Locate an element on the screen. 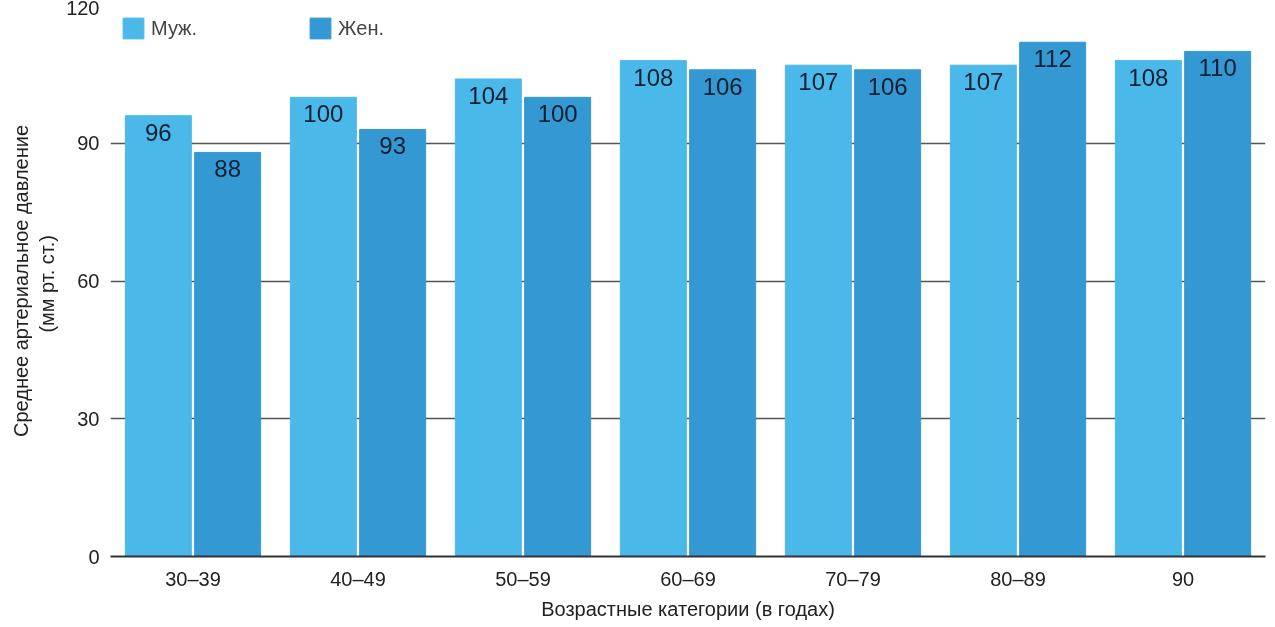 The image size is (1275, 627). y-tick-label: 30 is located at coordinates (88, 418).